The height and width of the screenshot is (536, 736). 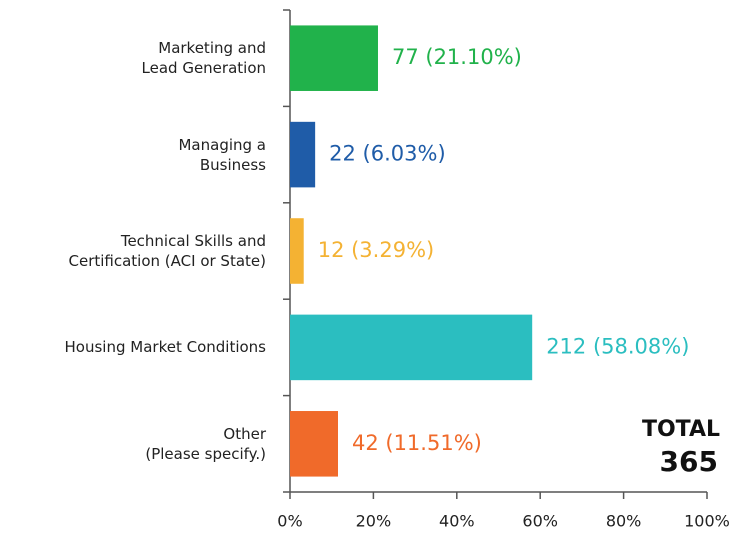 What do you see at coordinates (165, 347) in the screenshot?
I see `y-tick-label: Housing Market Conditions` at bounding box center [165, 347].